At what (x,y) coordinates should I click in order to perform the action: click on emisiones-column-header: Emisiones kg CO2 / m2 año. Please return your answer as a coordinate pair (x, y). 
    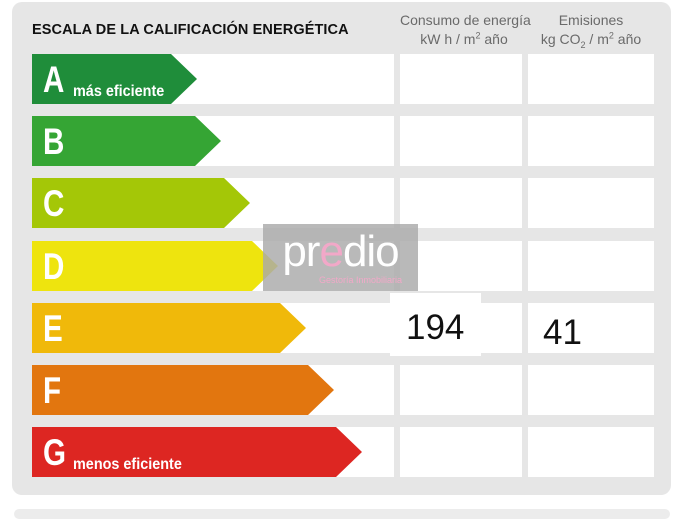
    Looking at the image, I should click on (591, 30).